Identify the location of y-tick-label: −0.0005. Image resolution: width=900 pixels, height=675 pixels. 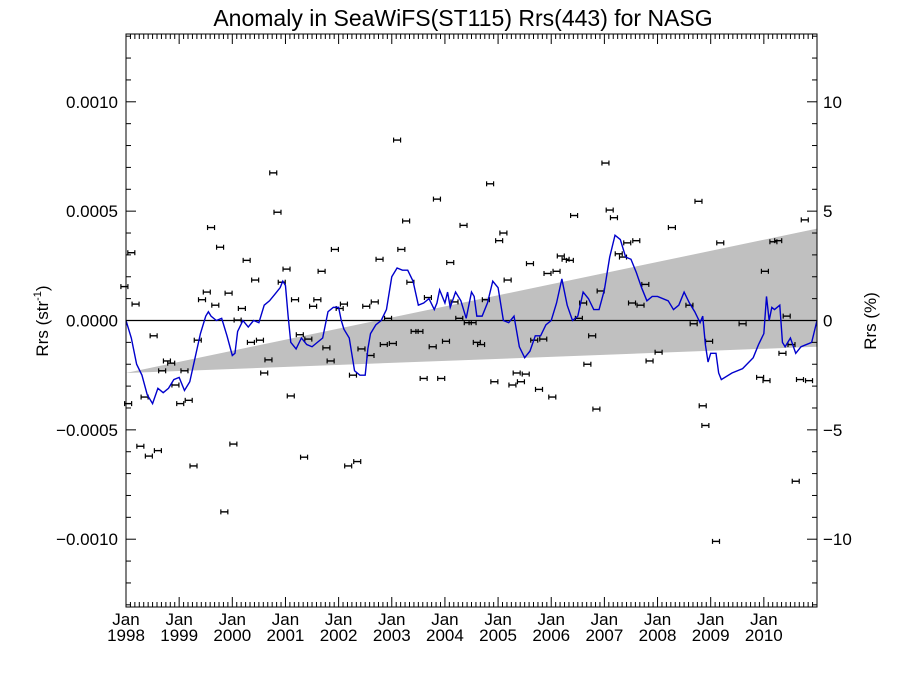
(87, 430).